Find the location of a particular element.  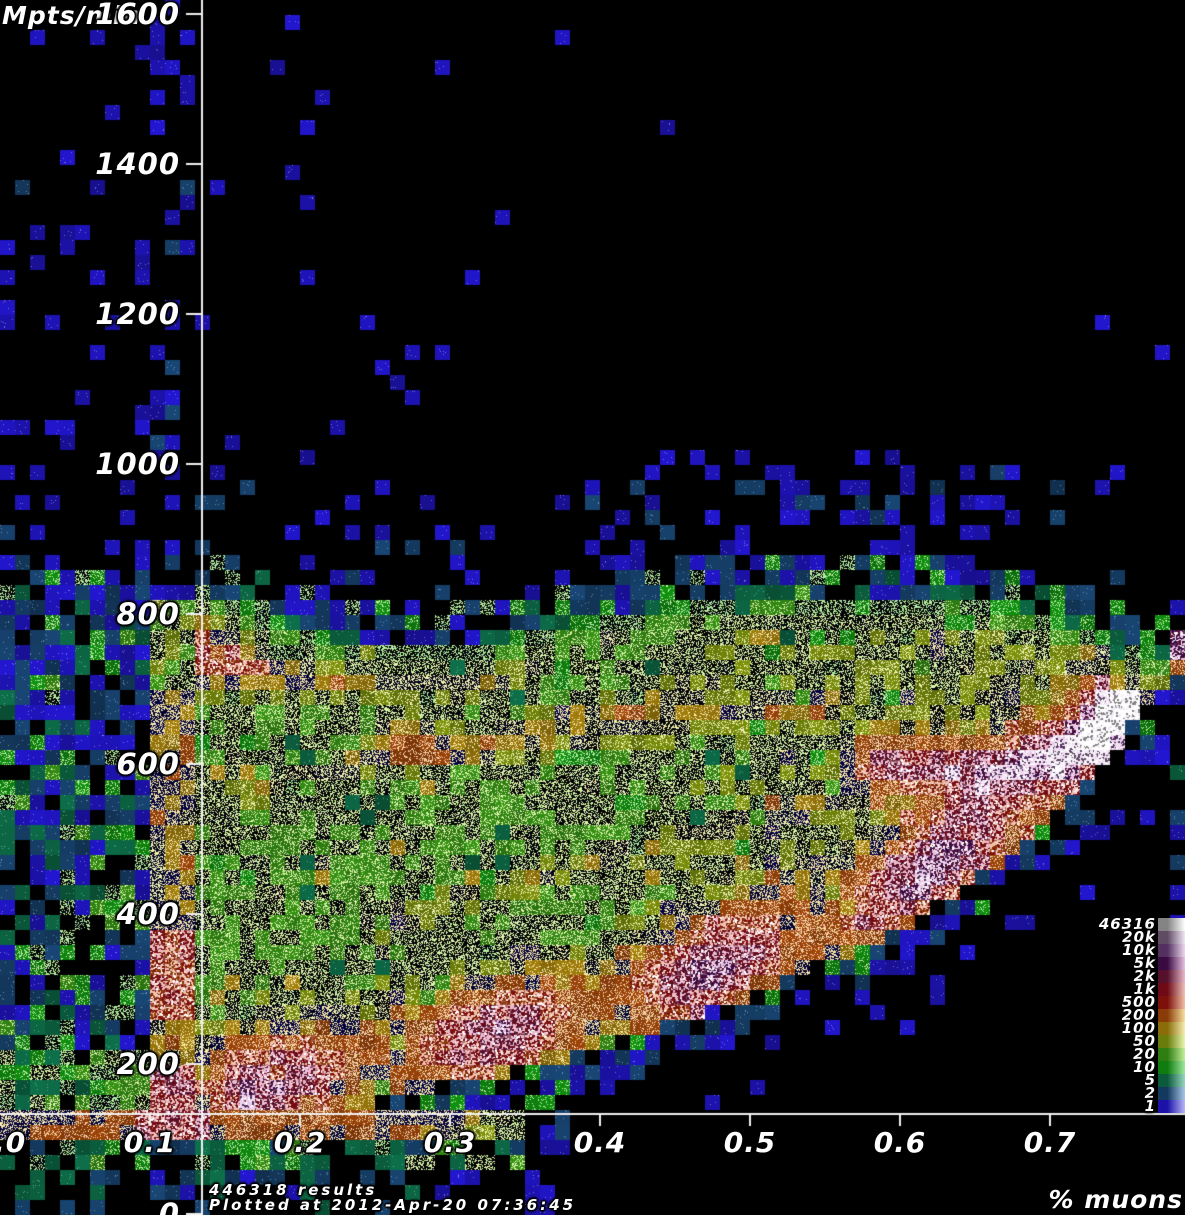

legend-label: 20 is located at coordinates (1144, 1054).